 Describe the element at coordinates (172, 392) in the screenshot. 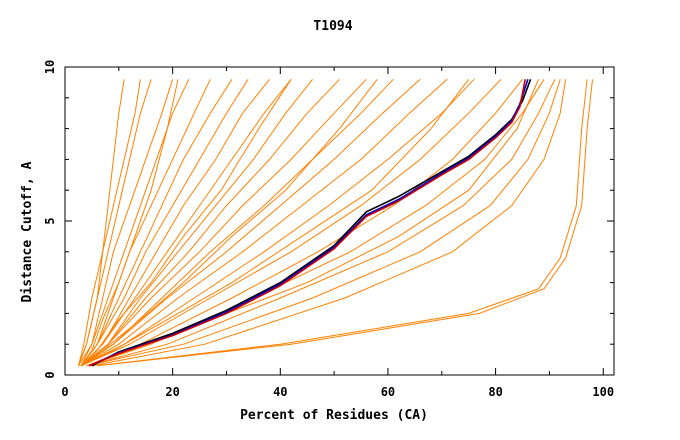

I see `x-tick-label-20: 20` at that location.